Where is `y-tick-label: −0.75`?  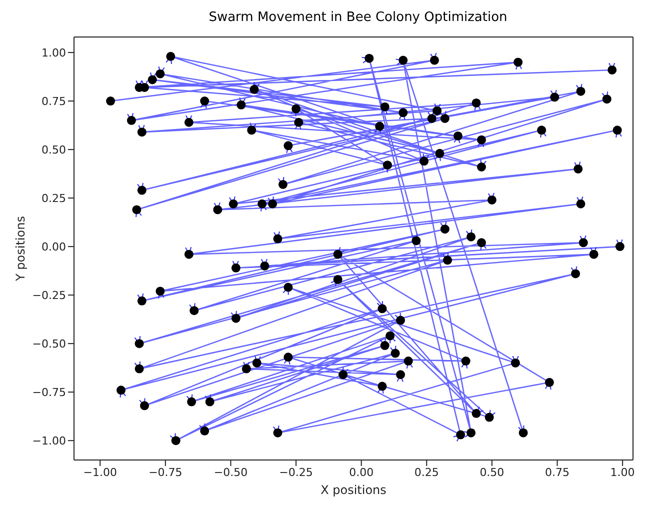 y-tick-label: −0.75 is located at coordinates (49, 392).